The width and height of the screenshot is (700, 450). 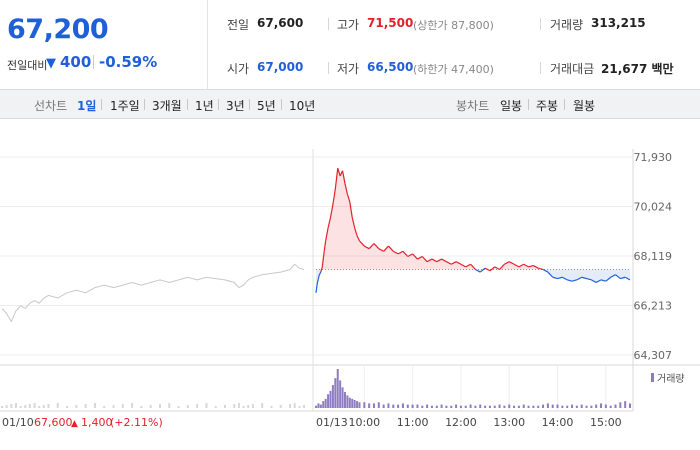 What do you see at coordinates (204, 106) in the screenshot?
I see `tab-1year: 1년` at bounding box center [204, 106].